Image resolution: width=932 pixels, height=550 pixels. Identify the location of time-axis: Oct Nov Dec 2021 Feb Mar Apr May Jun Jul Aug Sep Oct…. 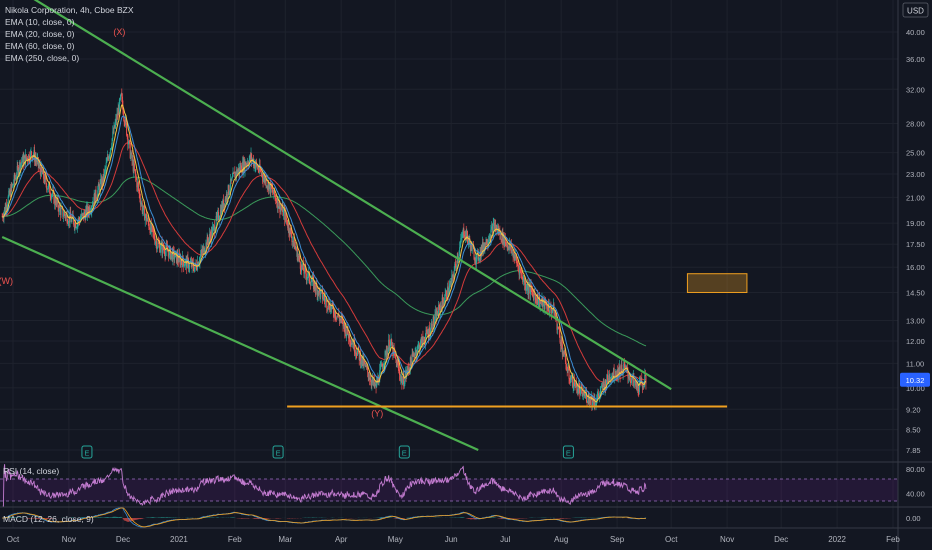
(454, 539).